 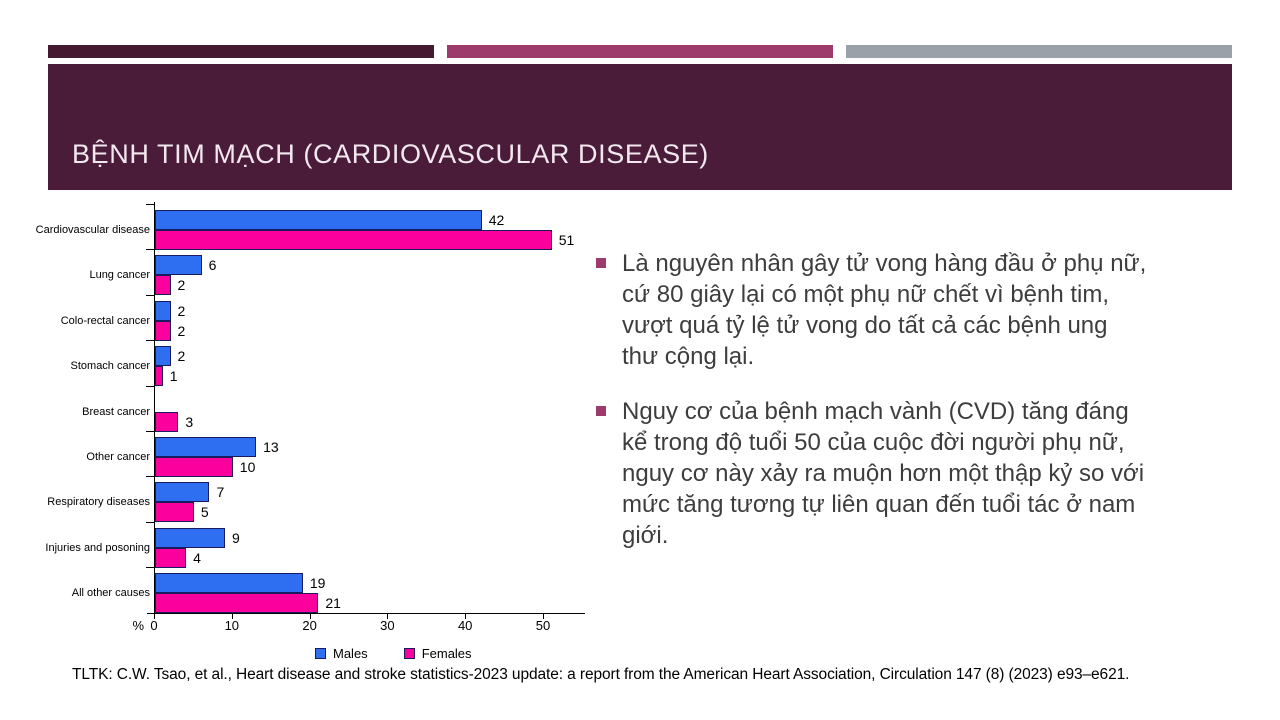 What do you see at coordinates (393, 653) in the screenshot?
I see `chart-legend: Males Females` at bounding box center [393, 653].